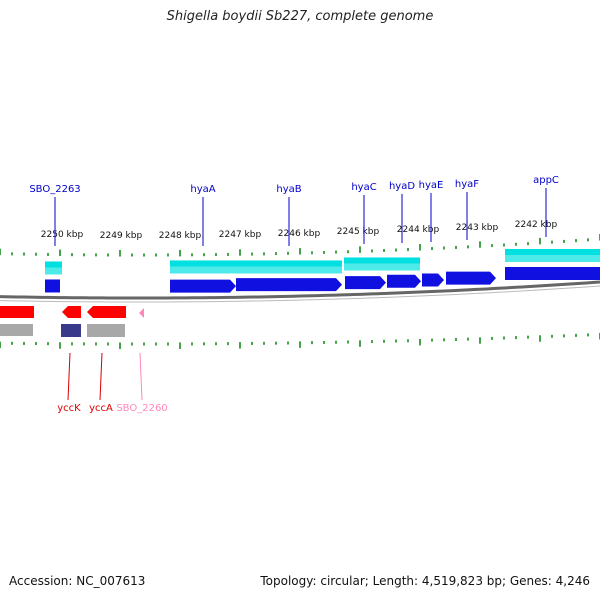 This screenshot has width=600, height=600. What do you see at coordinates (62, 235) in the screenshot?
I see `scale-label: 2250 kbp` at bounding box center [62, 235].